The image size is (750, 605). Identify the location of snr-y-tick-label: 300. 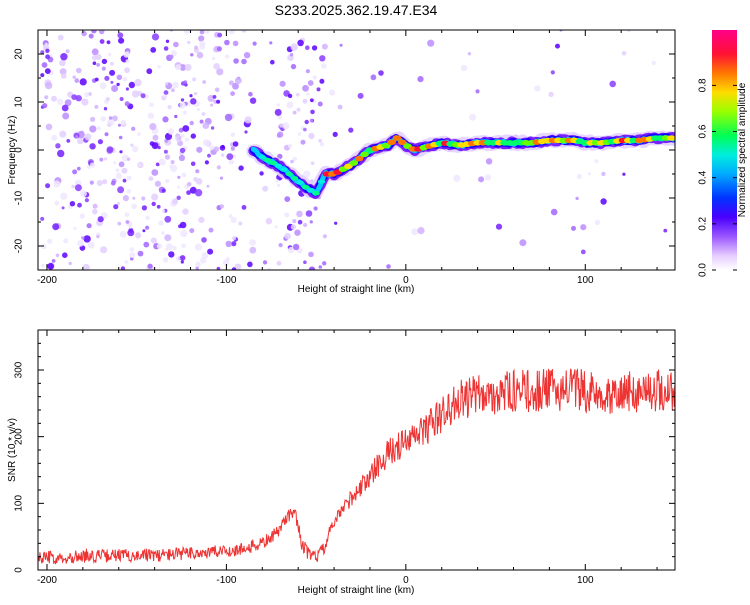
(19, 369).